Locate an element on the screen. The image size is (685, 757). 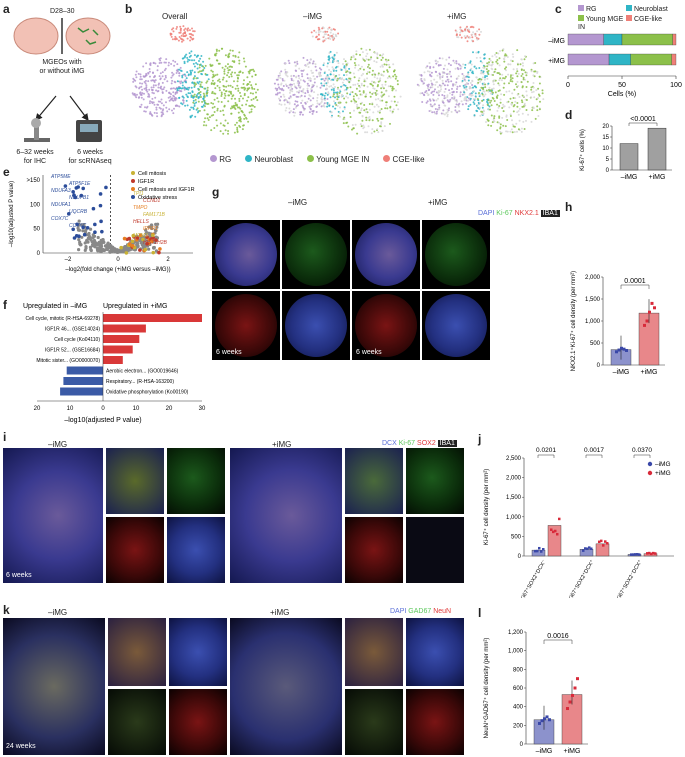
panel-b-label: b is located at coordinates (129, 9).